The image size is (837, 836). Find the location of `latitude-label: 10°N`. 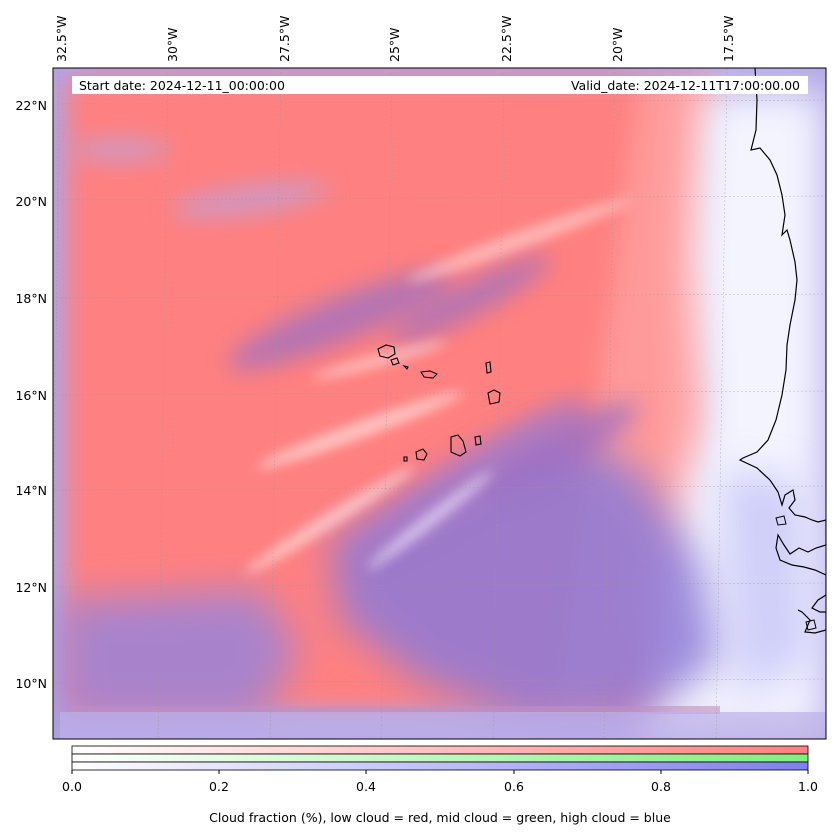

latitude-label: 10°N is located at coordinates (31, 683).